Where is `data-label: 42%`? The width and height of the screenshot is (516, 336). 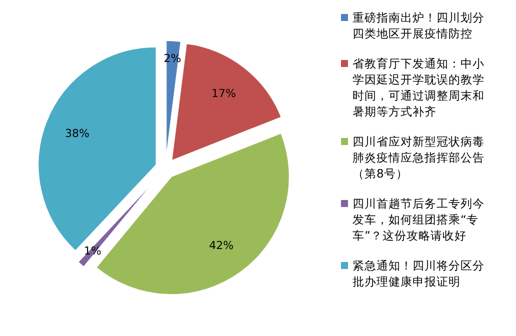
data-label: 42% is located at coordinates (221, 245).